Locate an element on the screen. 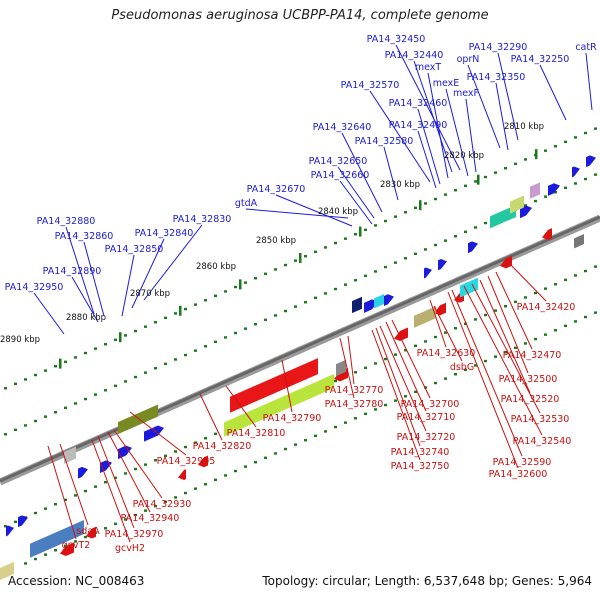  bottom-gene-label: PA14_32810 is located at coordinates (256, 433).